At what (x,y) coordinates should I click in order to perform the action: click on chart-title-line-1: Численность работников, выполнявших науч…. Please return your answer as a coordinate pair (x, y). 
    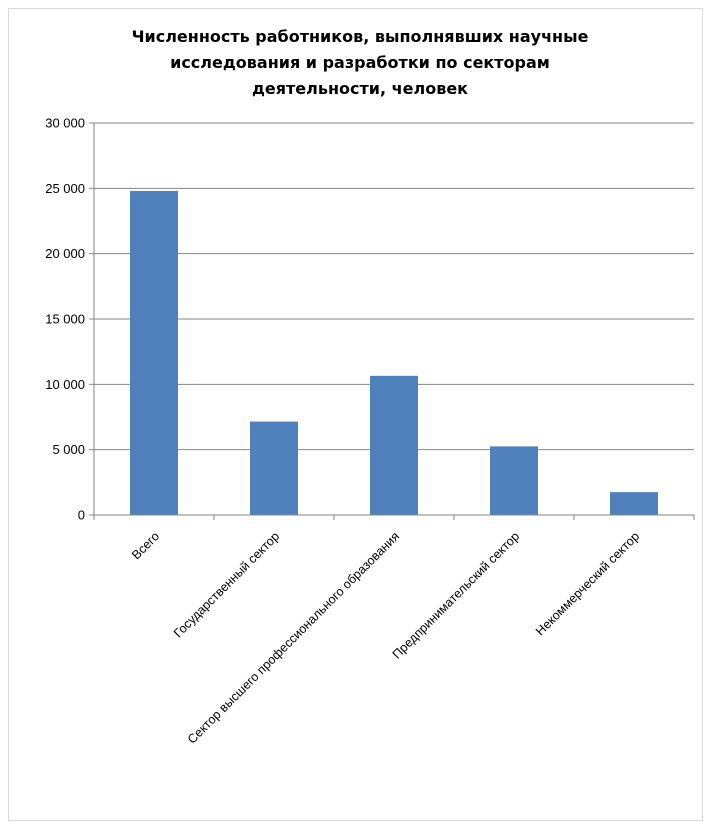
    Looking at the image, I should click on (360, 36).